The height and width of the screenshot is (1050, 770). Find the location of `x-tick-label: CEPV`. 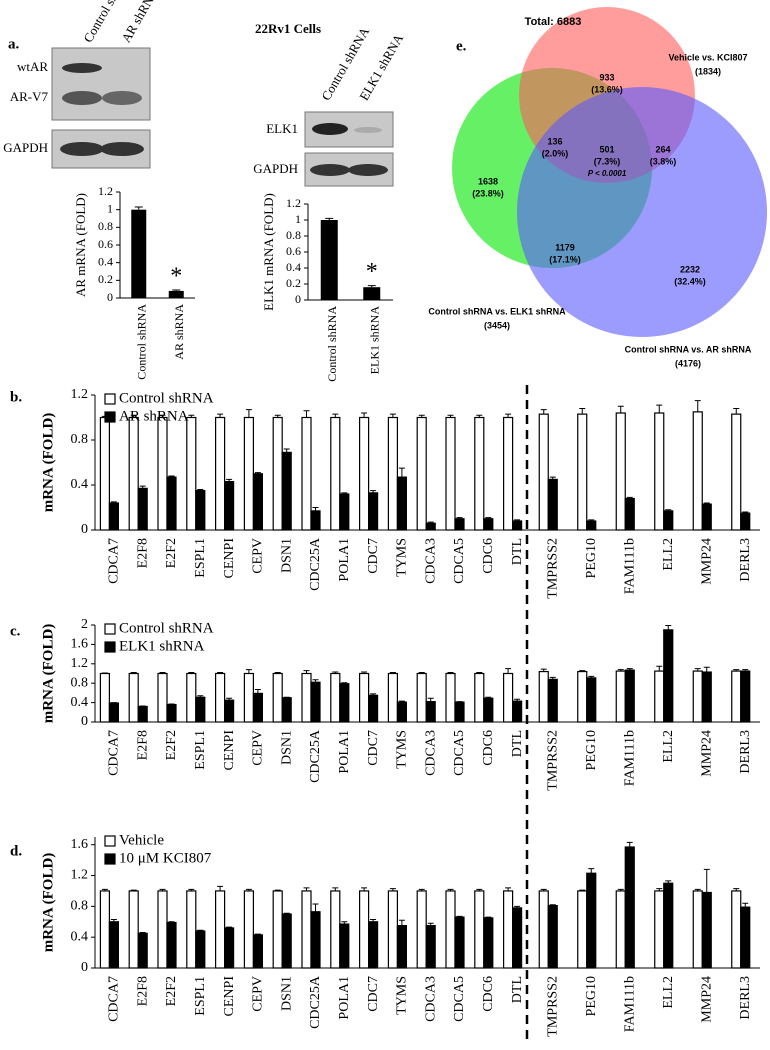

x-tick-label: CEPV is located at coordinates (258, 748).